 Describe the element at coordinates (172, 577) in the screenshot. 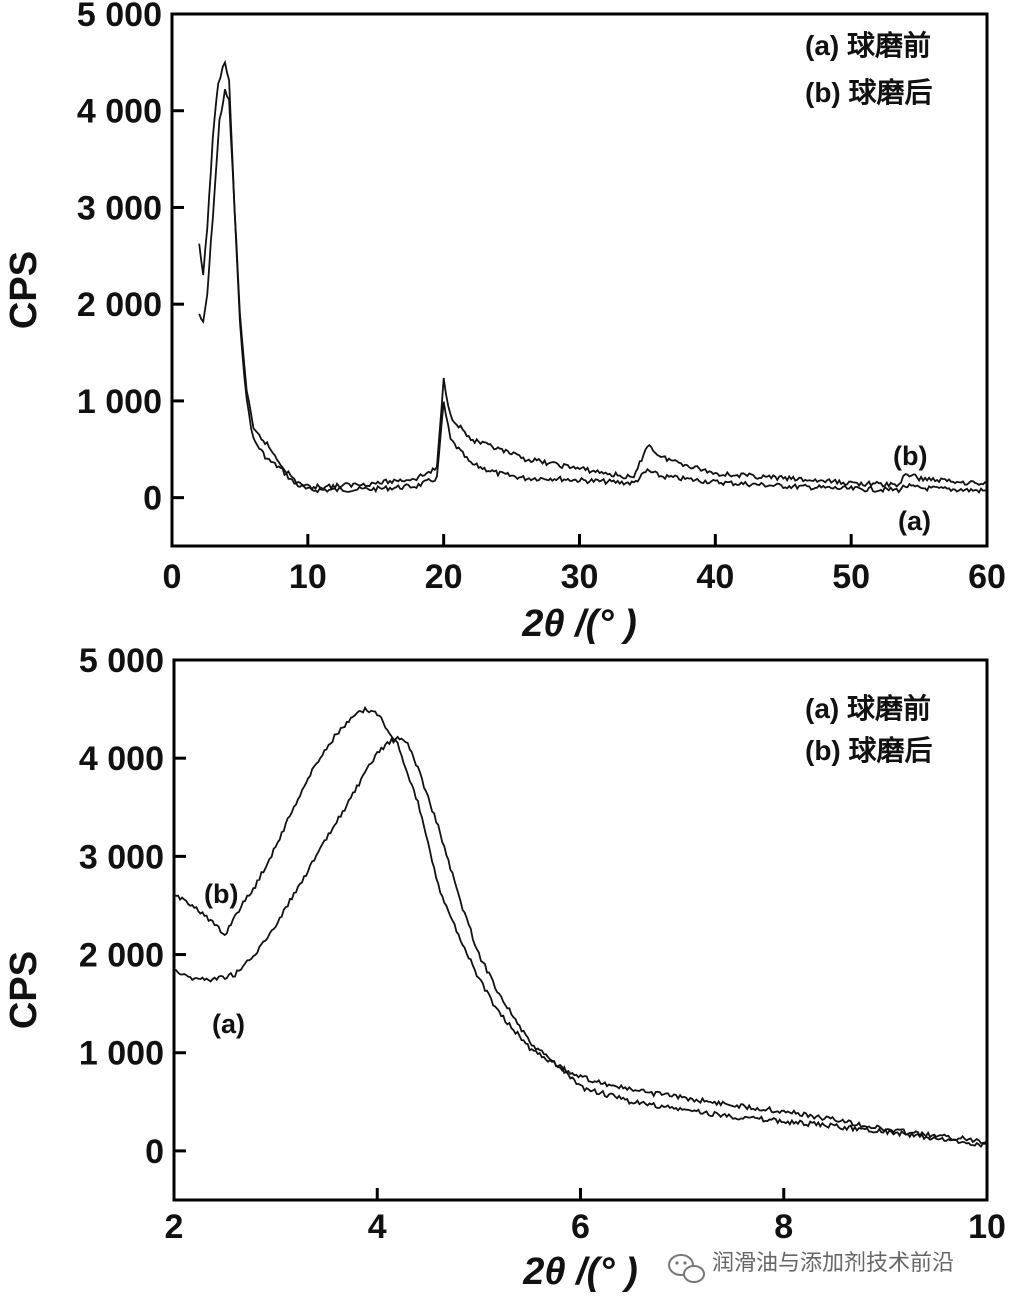

I see `x-tick-label: 0` at that location.